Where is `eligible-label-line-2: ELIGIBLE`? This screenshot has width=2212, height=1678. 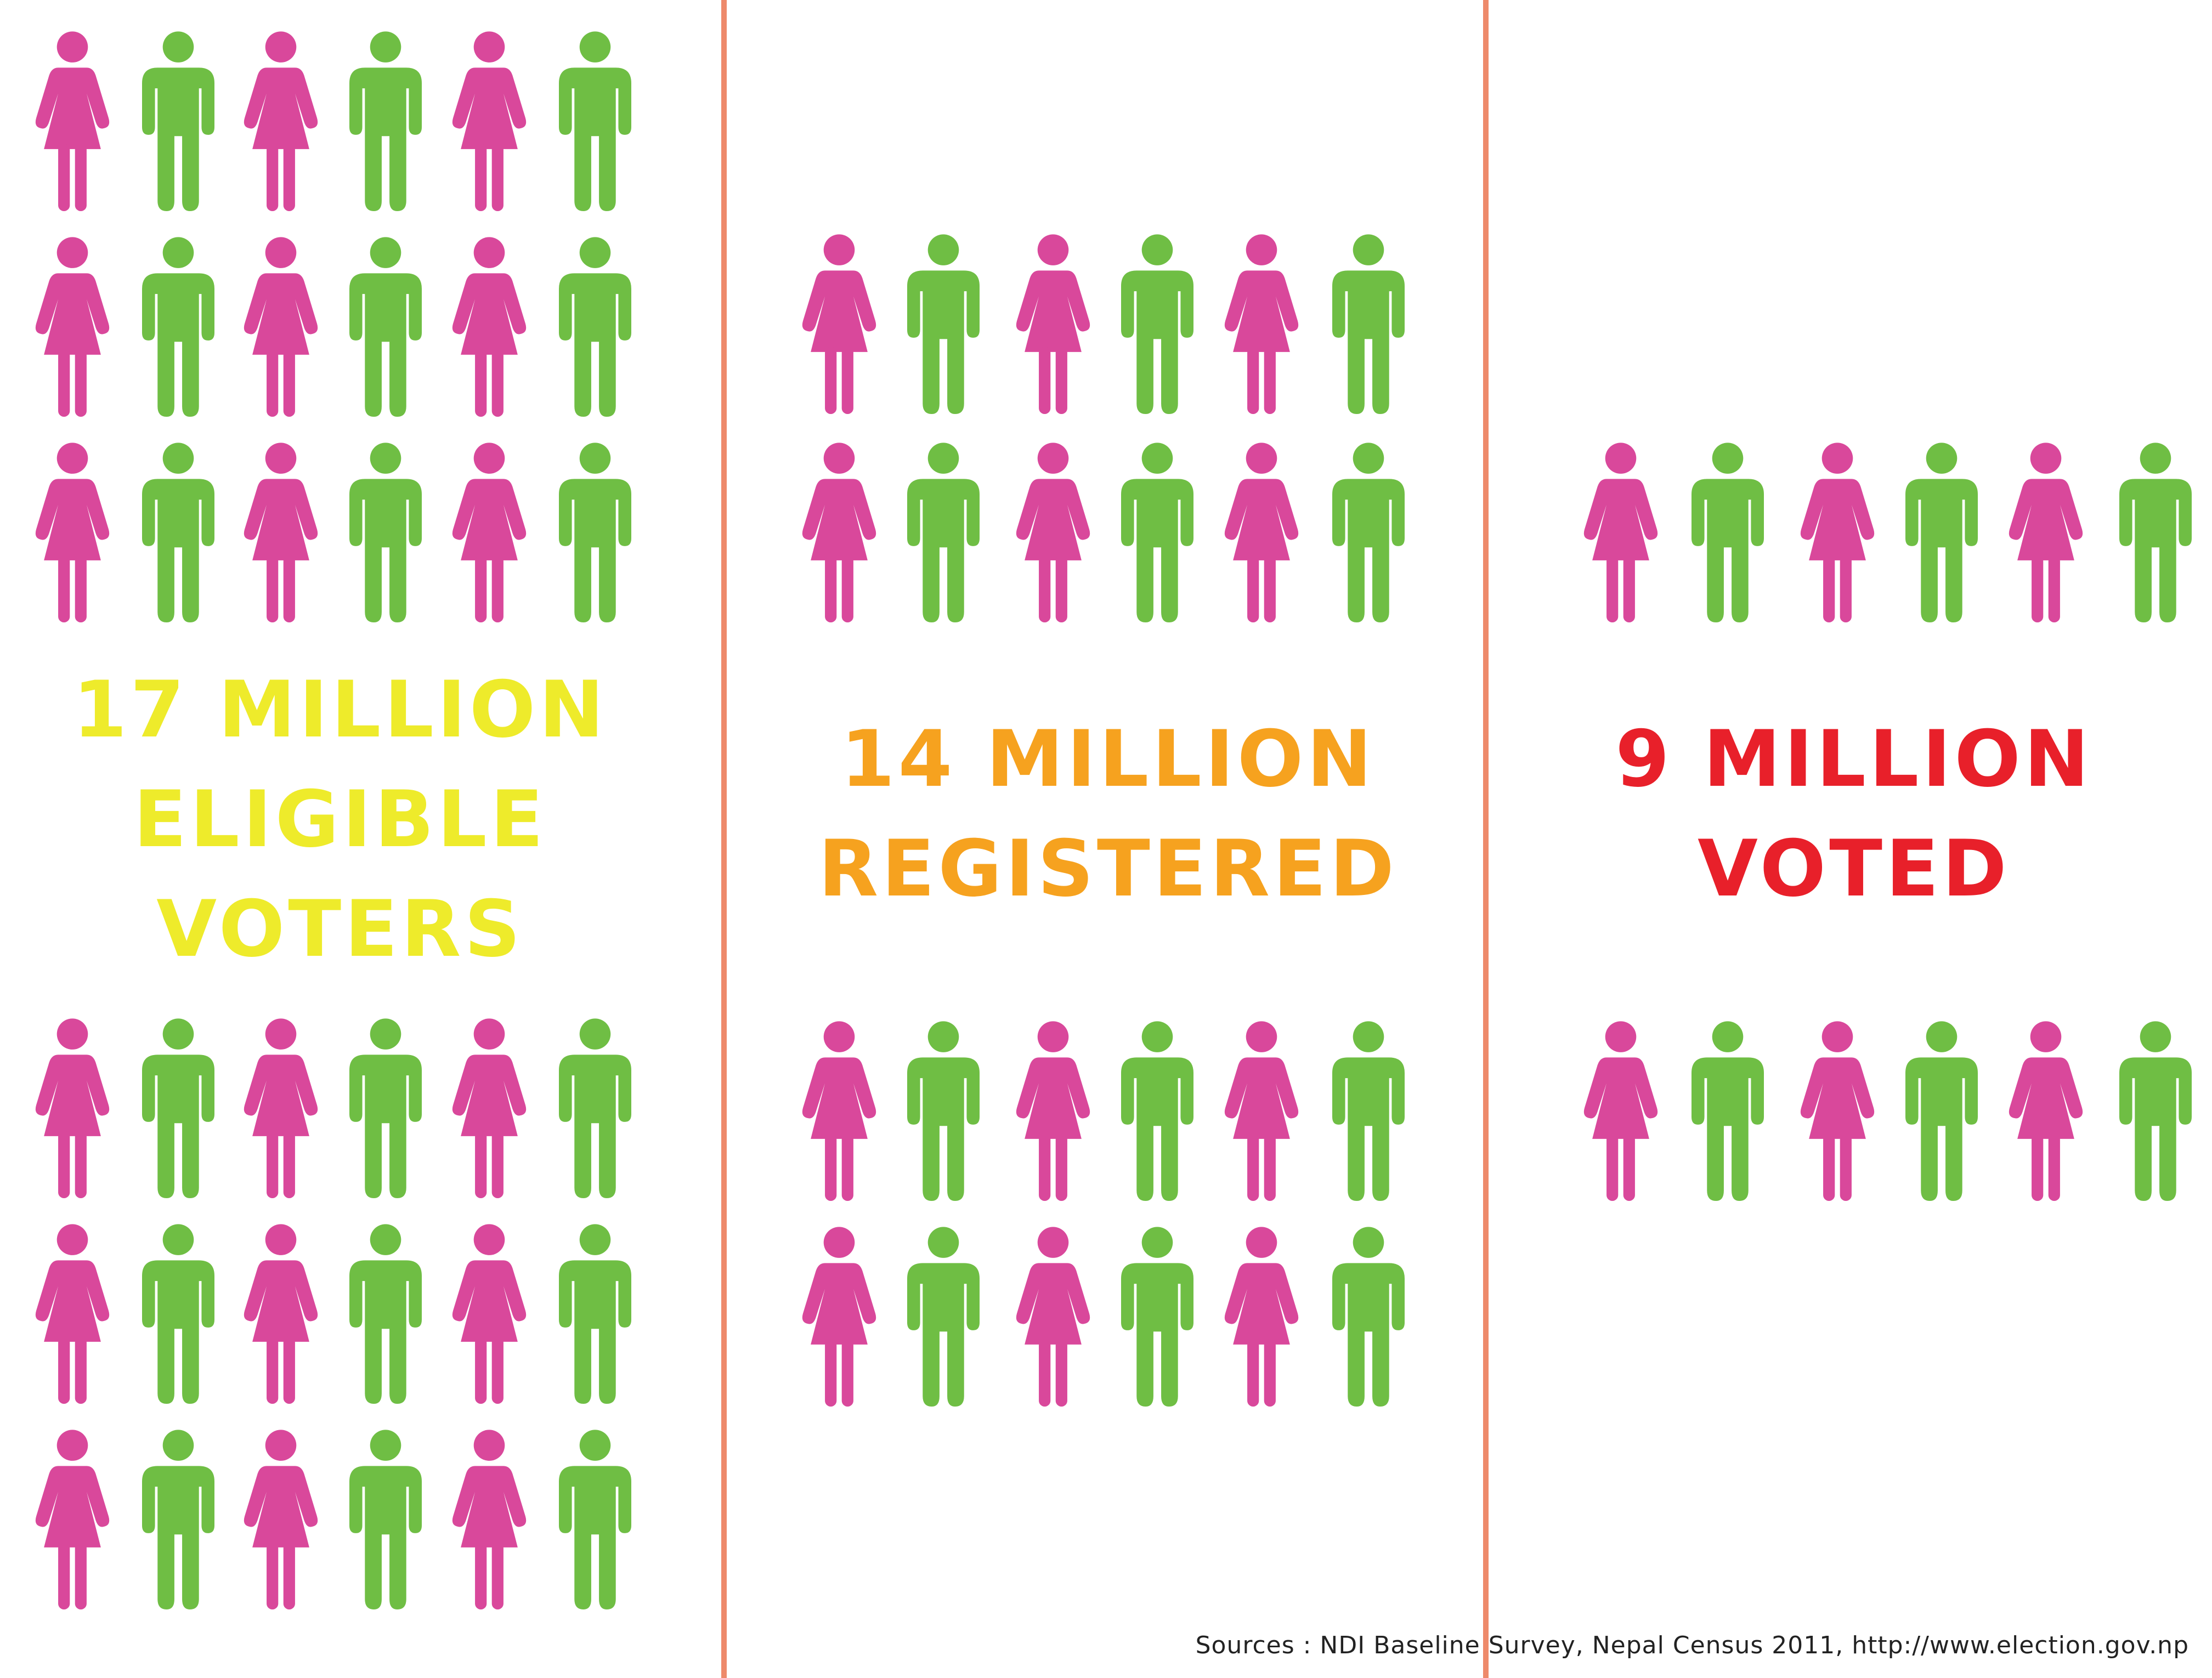
eligible-label-line-2: ELIGIBLE is located at coordinates (340, 819).